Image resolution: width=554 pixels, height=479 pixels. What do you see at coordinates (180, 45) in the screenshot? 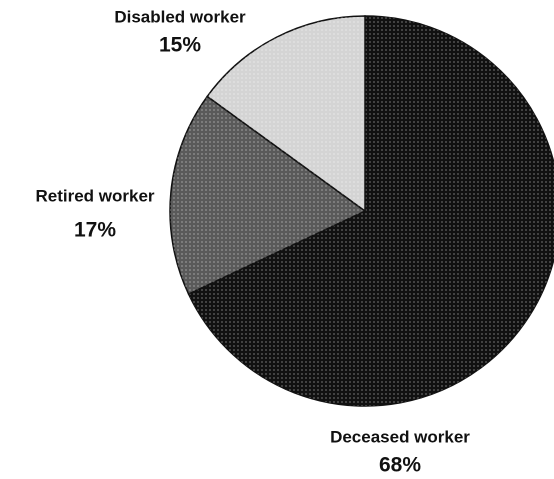
I see `value-label: 15%` at bounding box center [180, 45].